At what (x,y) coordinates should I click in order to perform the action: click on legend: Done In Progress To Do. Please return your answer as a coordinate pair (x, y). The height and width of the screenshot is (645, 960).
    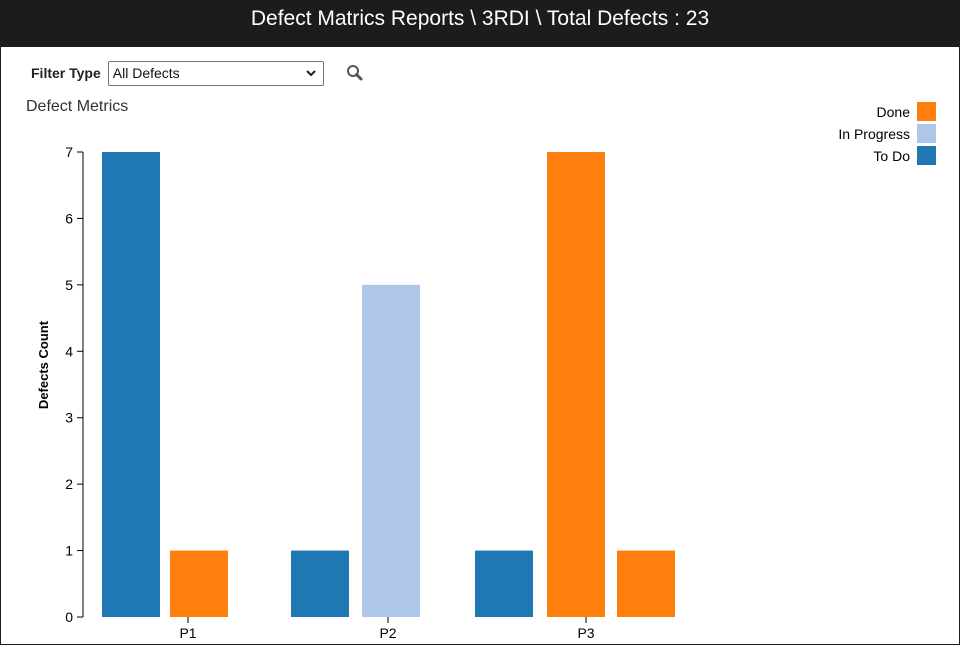
    Looking at the image, I should click on (887, 133).